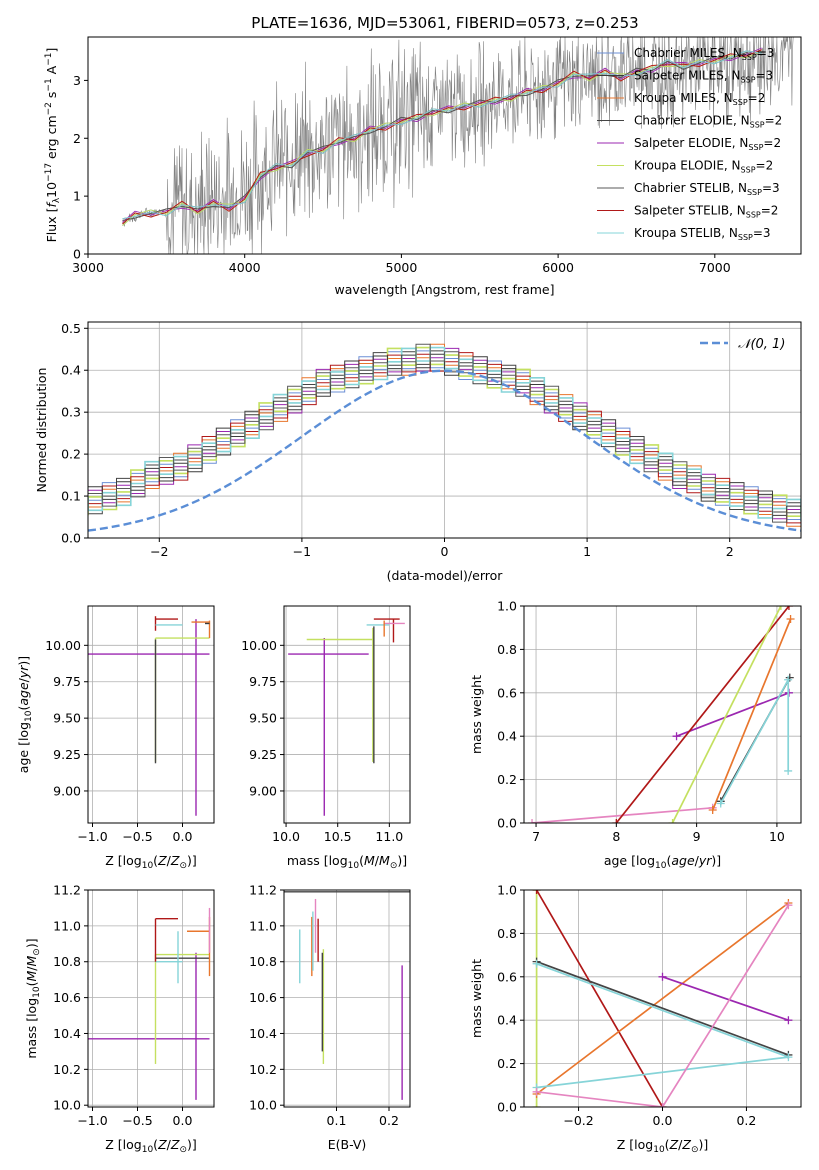  Describe the element at coordinates (761, 344) in the screenshot. I see `legend-label: 𝒩(0, 1)` at that location.